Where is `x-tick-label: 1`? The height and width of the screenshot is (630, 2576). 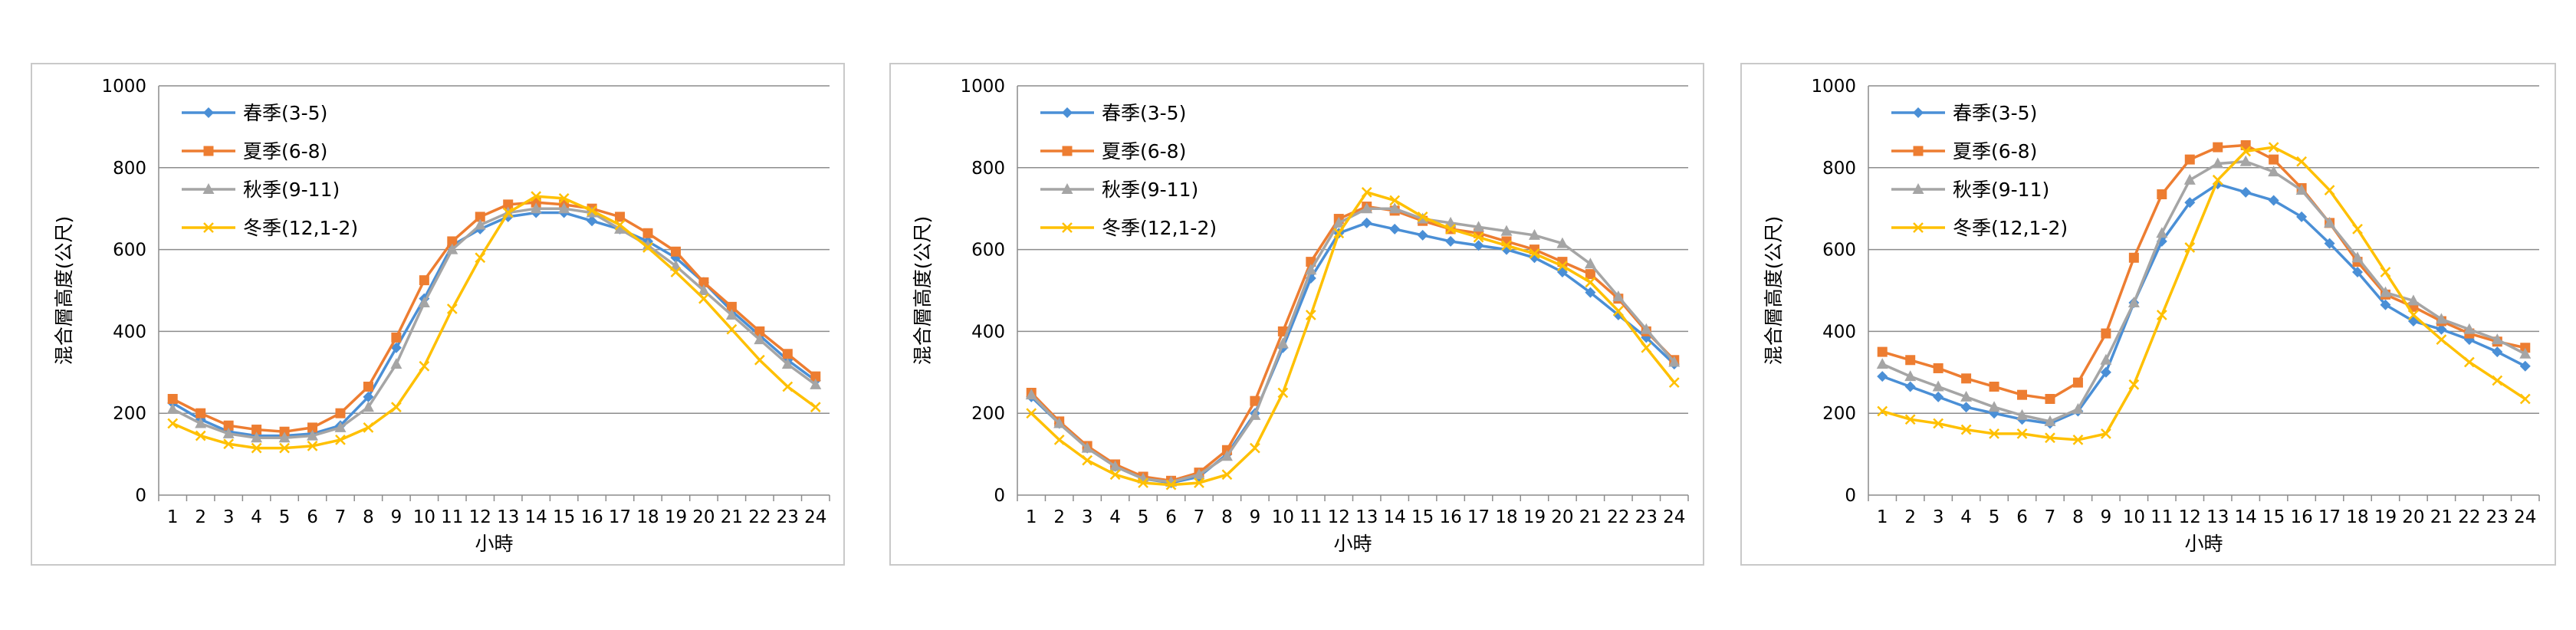
x-tick-label: 1 is located at coordinates (1882, 517).